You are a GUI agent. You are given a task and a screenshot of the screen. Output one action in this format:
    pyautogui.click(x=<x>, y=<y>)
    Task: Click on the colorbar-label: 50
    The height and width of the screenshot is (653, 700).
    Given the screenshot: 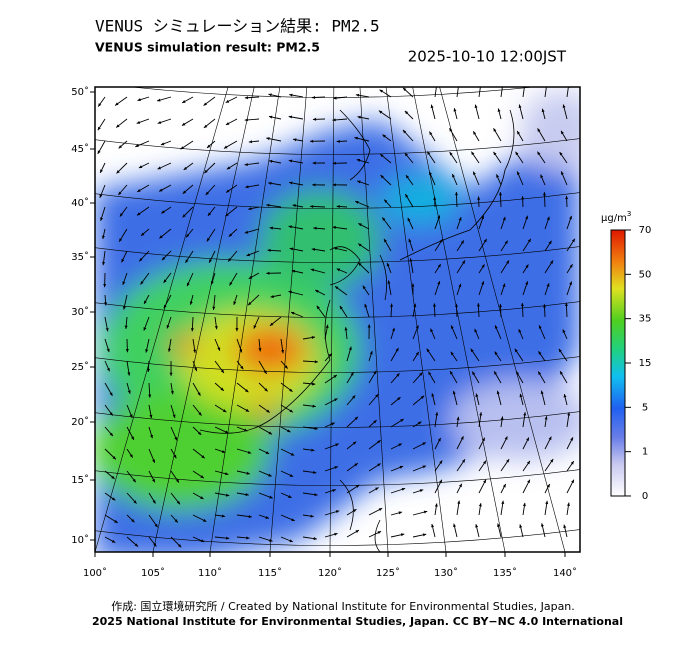 What is the action you would take?
    pyautogui.click(x=645, y=274)
    